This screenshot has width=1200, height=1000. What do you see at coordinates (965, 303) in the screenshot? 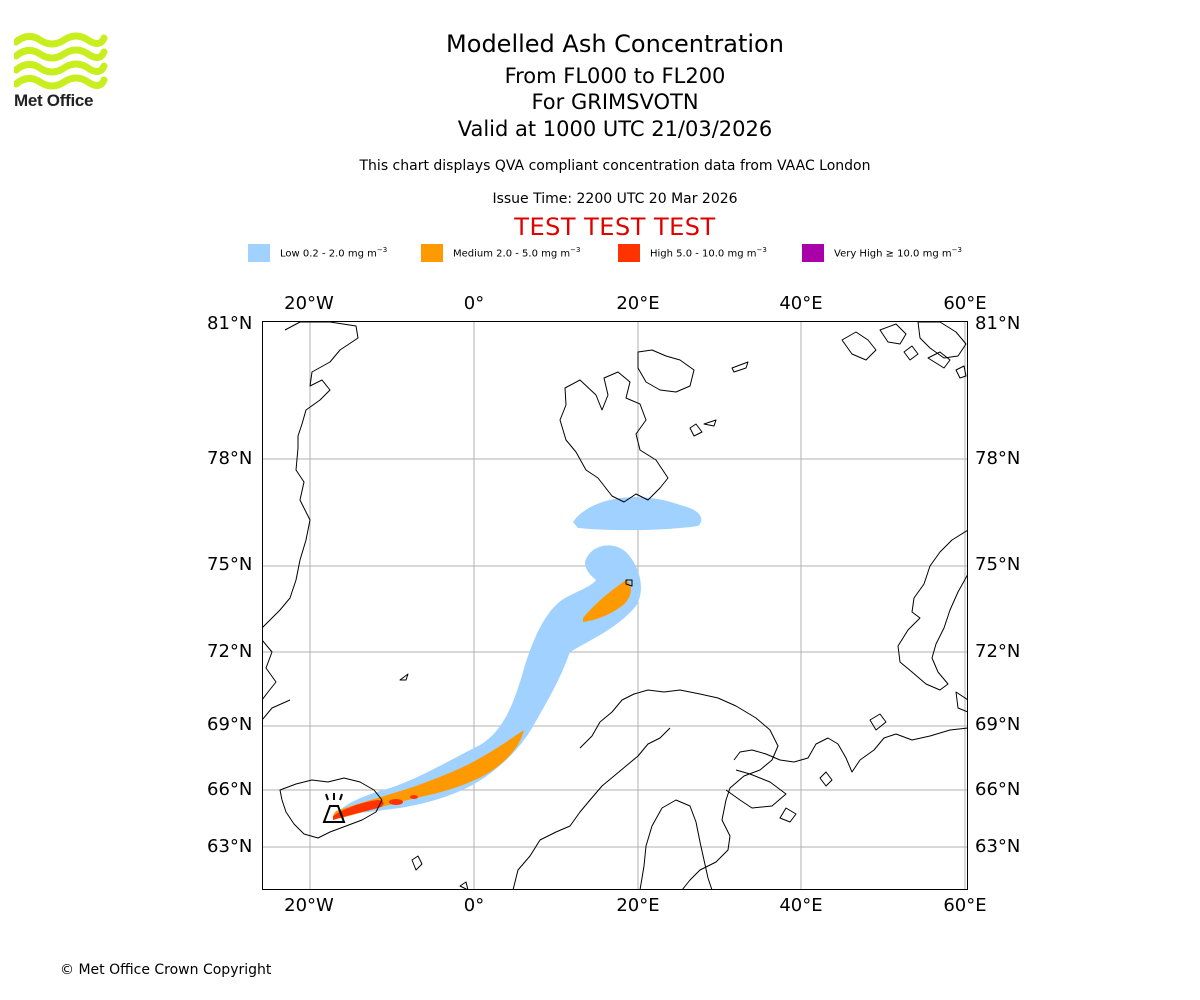
I see `lon-label-top-60e: 60°E` at bounding box center [965, 303].